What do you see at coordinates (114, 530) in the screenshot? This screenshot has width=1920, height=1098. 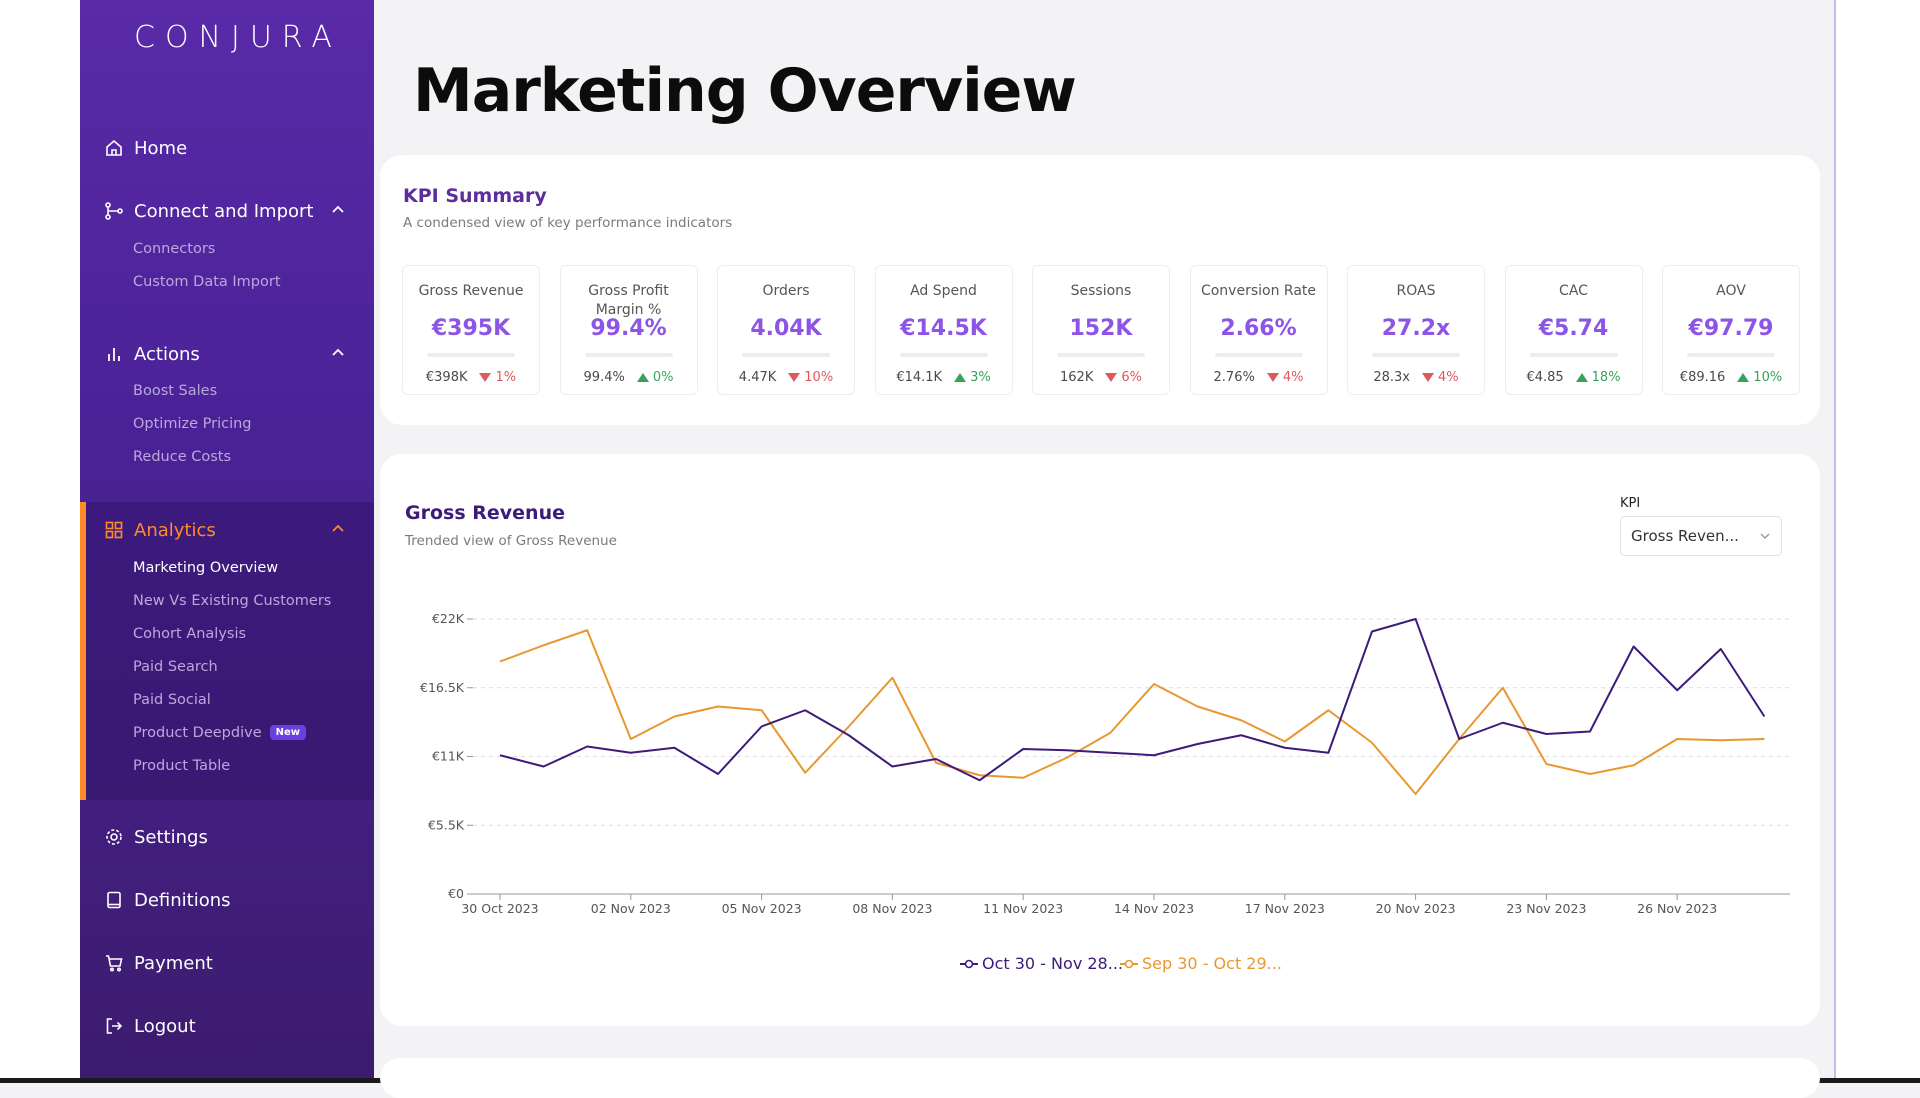 I see `grid-icon` at bounding box center [114, 530].